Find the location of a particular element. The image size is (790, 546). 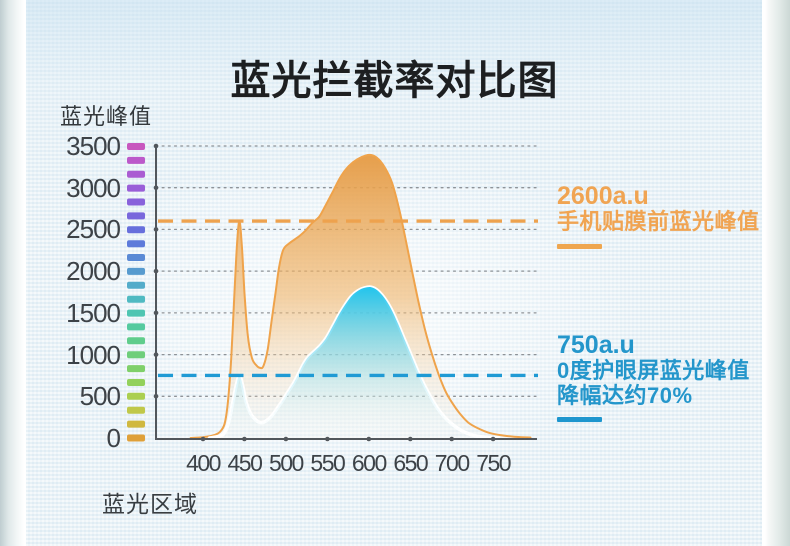

peak-before-annotation: 2600a.u 手机贴膜前蓝光峰值 is located at coordinates (658, 216).